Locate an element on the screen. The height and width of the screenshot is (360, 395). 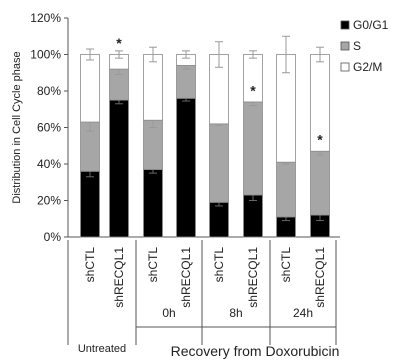
y-tick-label: 100% is located at coordinates (45, 55).